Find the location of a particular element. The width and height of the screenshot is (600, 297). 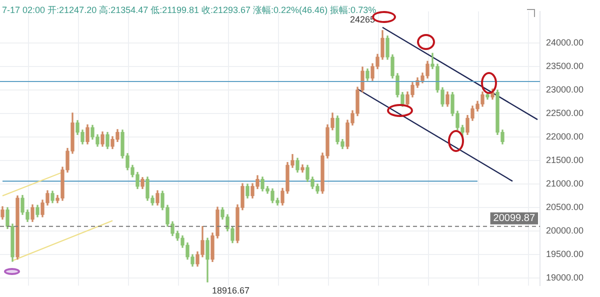

y-tick-label: 21000.00 is located at coordinates (565, 183).